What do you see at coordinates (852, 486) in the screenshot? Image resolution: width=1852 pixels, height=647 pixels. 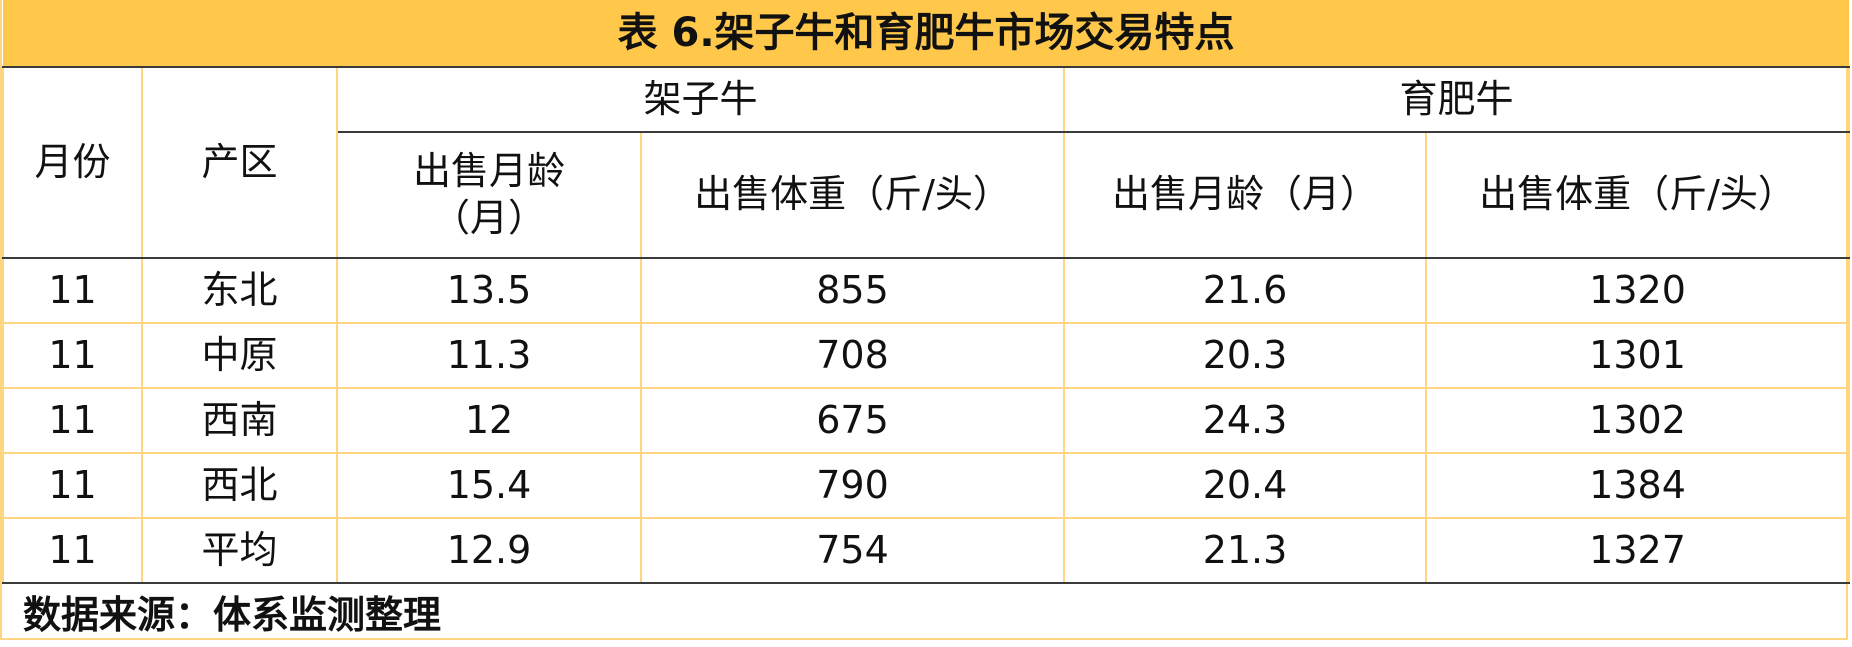 I see `cell-feeder-weight: 790` at bounding box center [852, 486].